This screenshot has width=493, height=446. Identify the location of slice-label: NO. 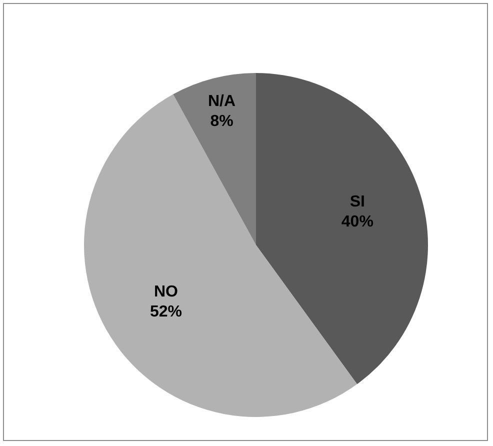
(166, 292).